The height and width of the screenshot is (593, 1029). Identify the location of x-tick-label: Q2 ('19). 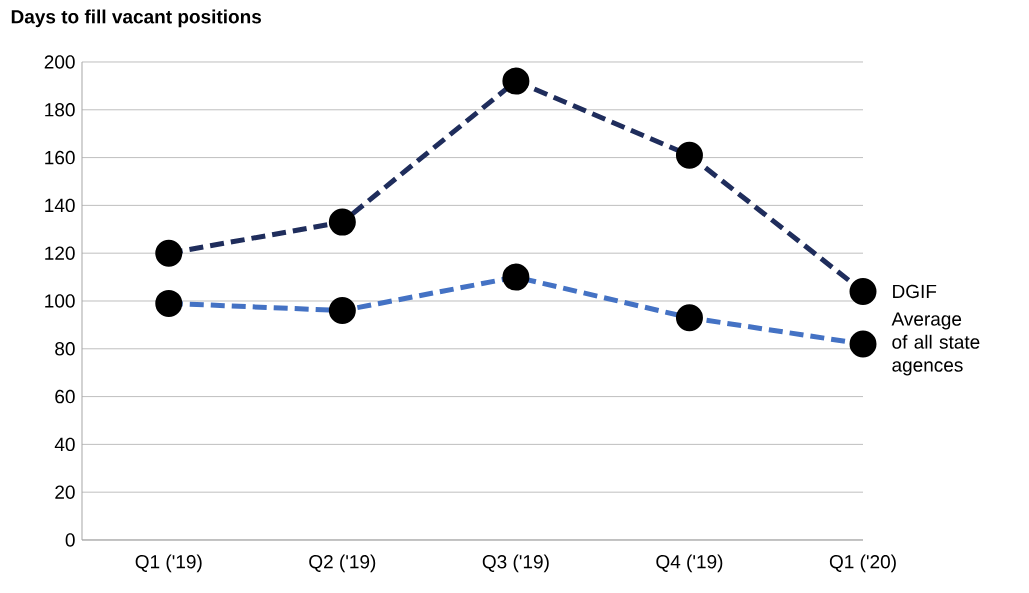
(342, 563).